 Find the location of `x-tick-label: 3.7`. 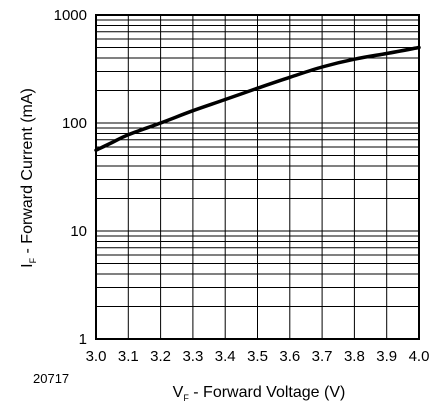

x-tick-label: 3.7 is located at coordinates (322, 356).